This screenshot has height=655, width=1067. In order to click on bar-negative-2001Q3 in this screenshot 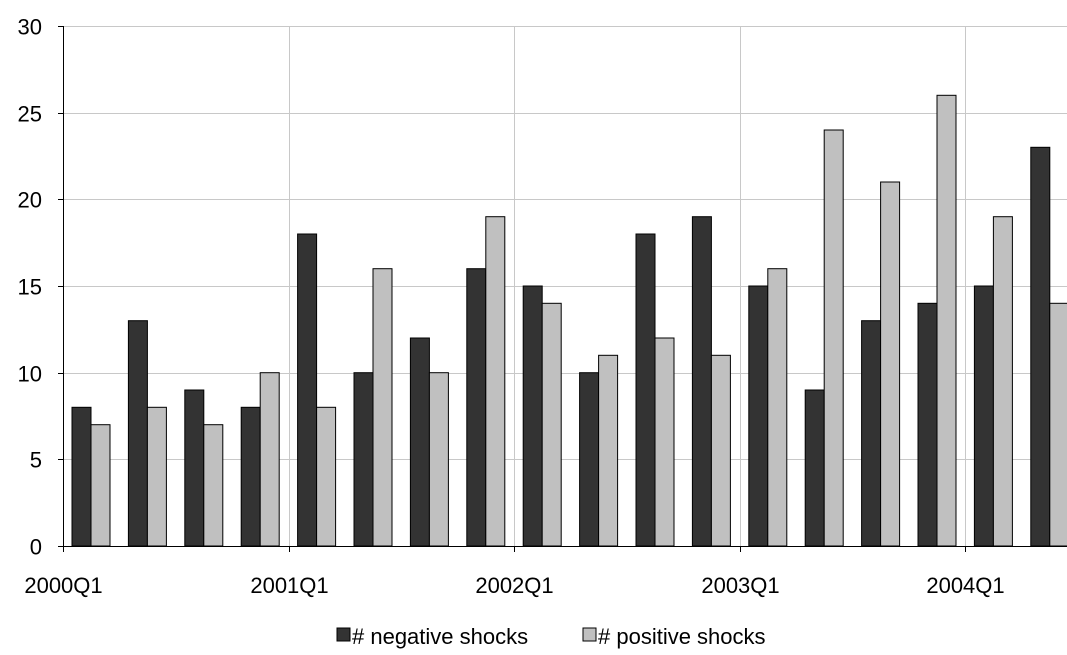, I will do `click(419, 442)`.